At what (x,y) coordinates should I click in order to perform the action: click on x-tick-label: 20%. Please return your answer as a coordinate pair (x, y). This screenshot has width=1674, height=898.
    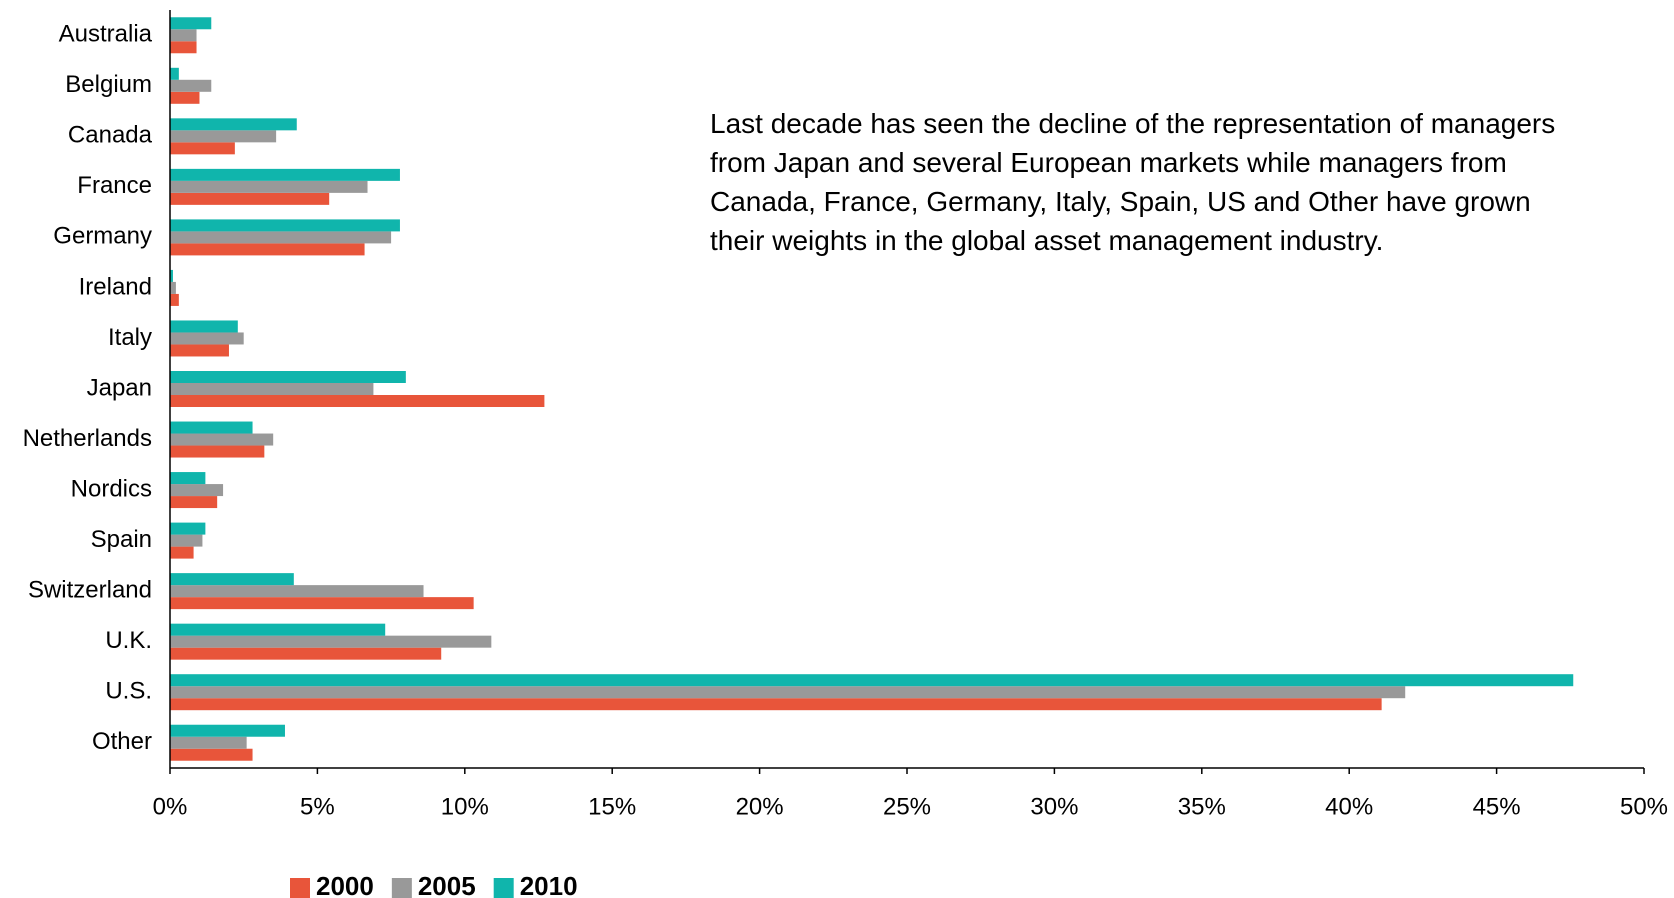
    Looking at the image, I should click on (760, 806).